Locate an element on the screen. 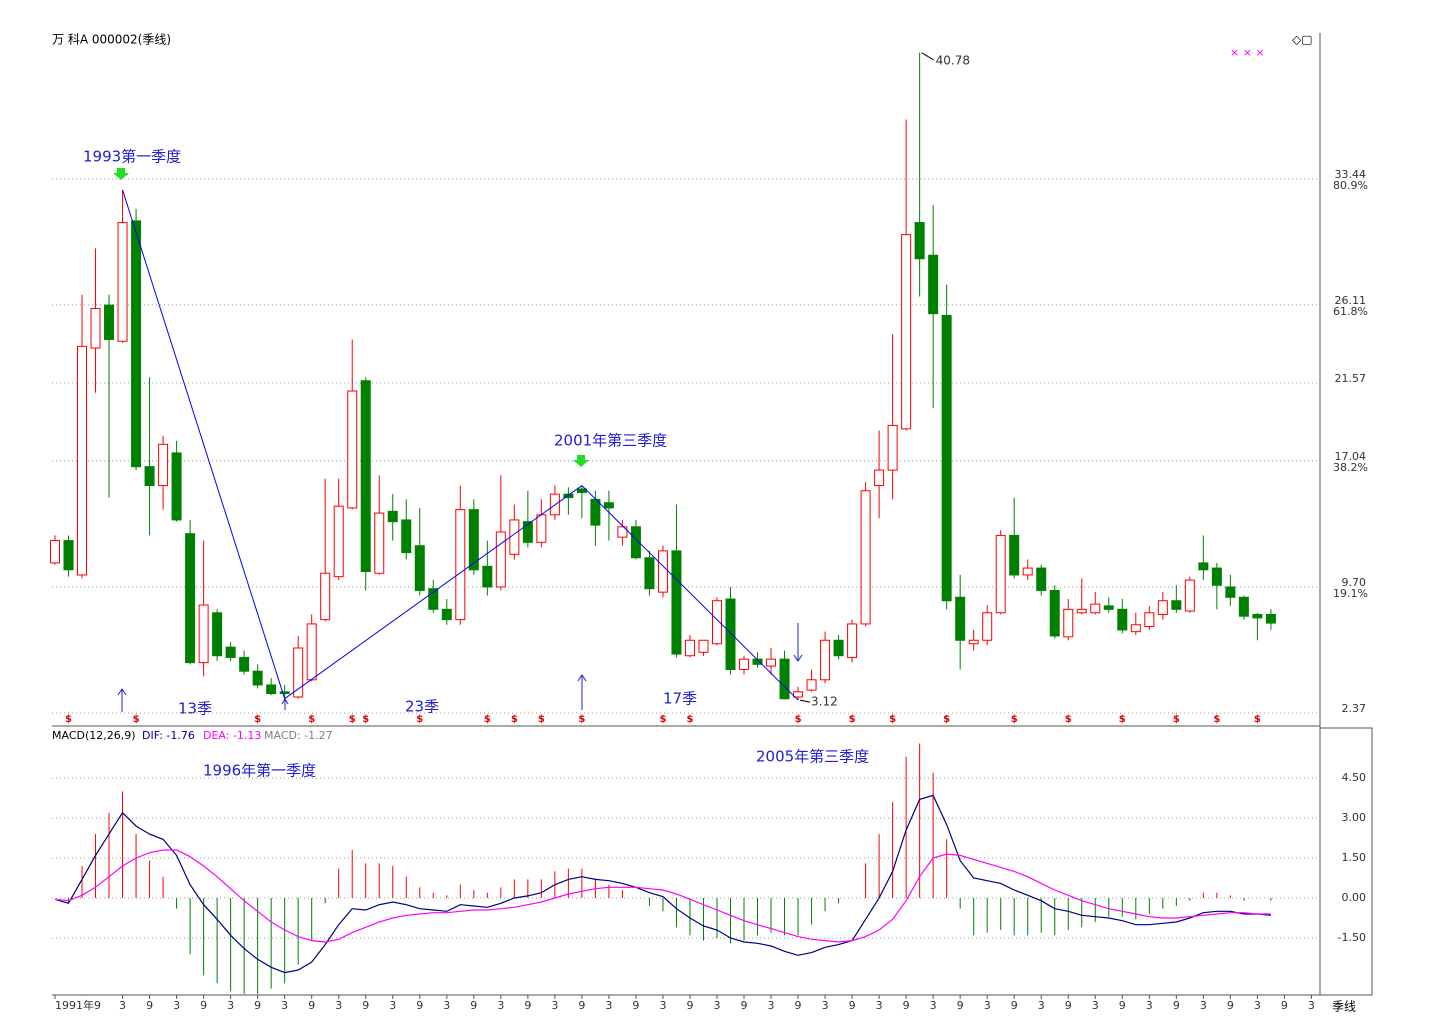  x-tick-label: 1991年9 is located at coordinates (78, 1005).